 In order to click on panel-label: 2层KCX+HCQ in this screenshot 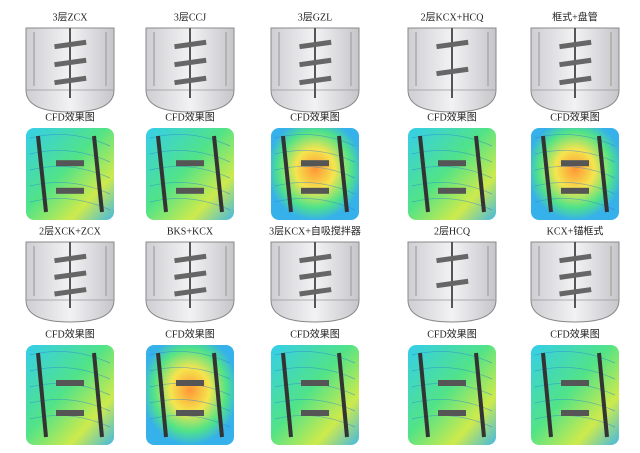, I will do `click(453, 17)`.